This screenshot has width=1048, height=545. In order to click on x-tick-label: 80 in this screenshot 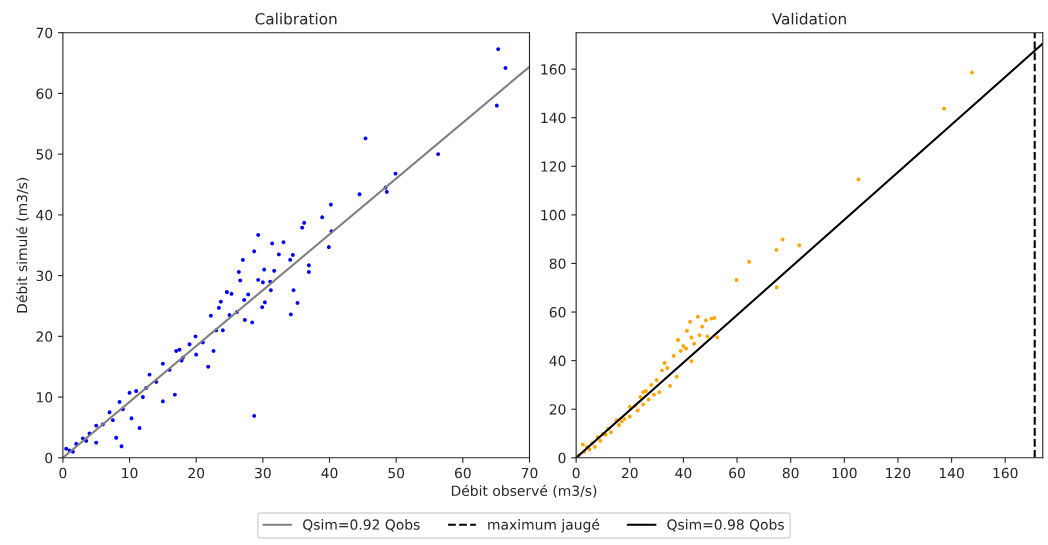, I will do `click(790, 473)`.